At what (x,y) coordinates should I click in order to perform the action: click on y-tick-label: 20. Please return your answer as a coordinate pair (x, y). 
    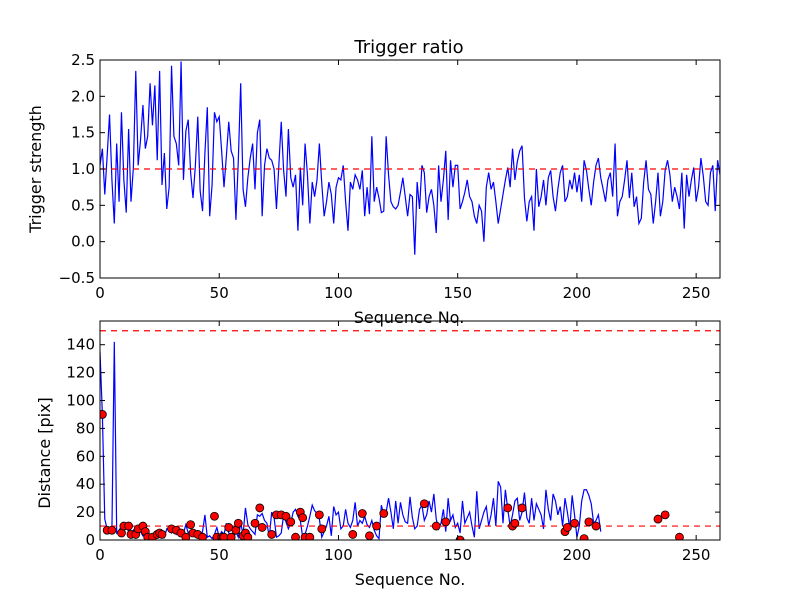
    Looking at the image, I should click on (85, 512).